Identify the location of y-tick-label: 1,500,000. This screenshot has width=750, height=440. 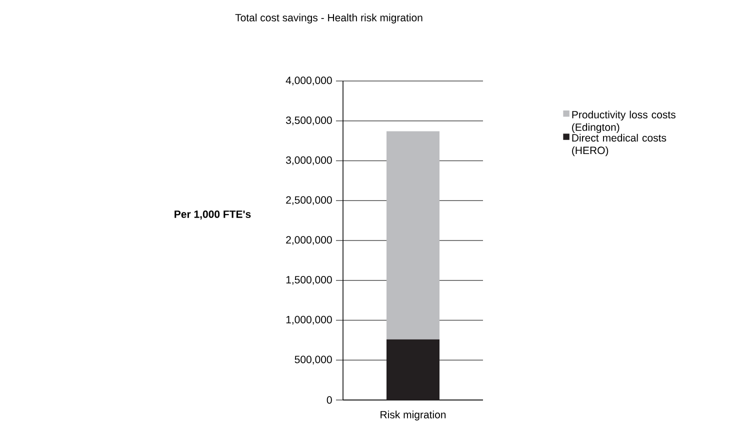
(309, 280).